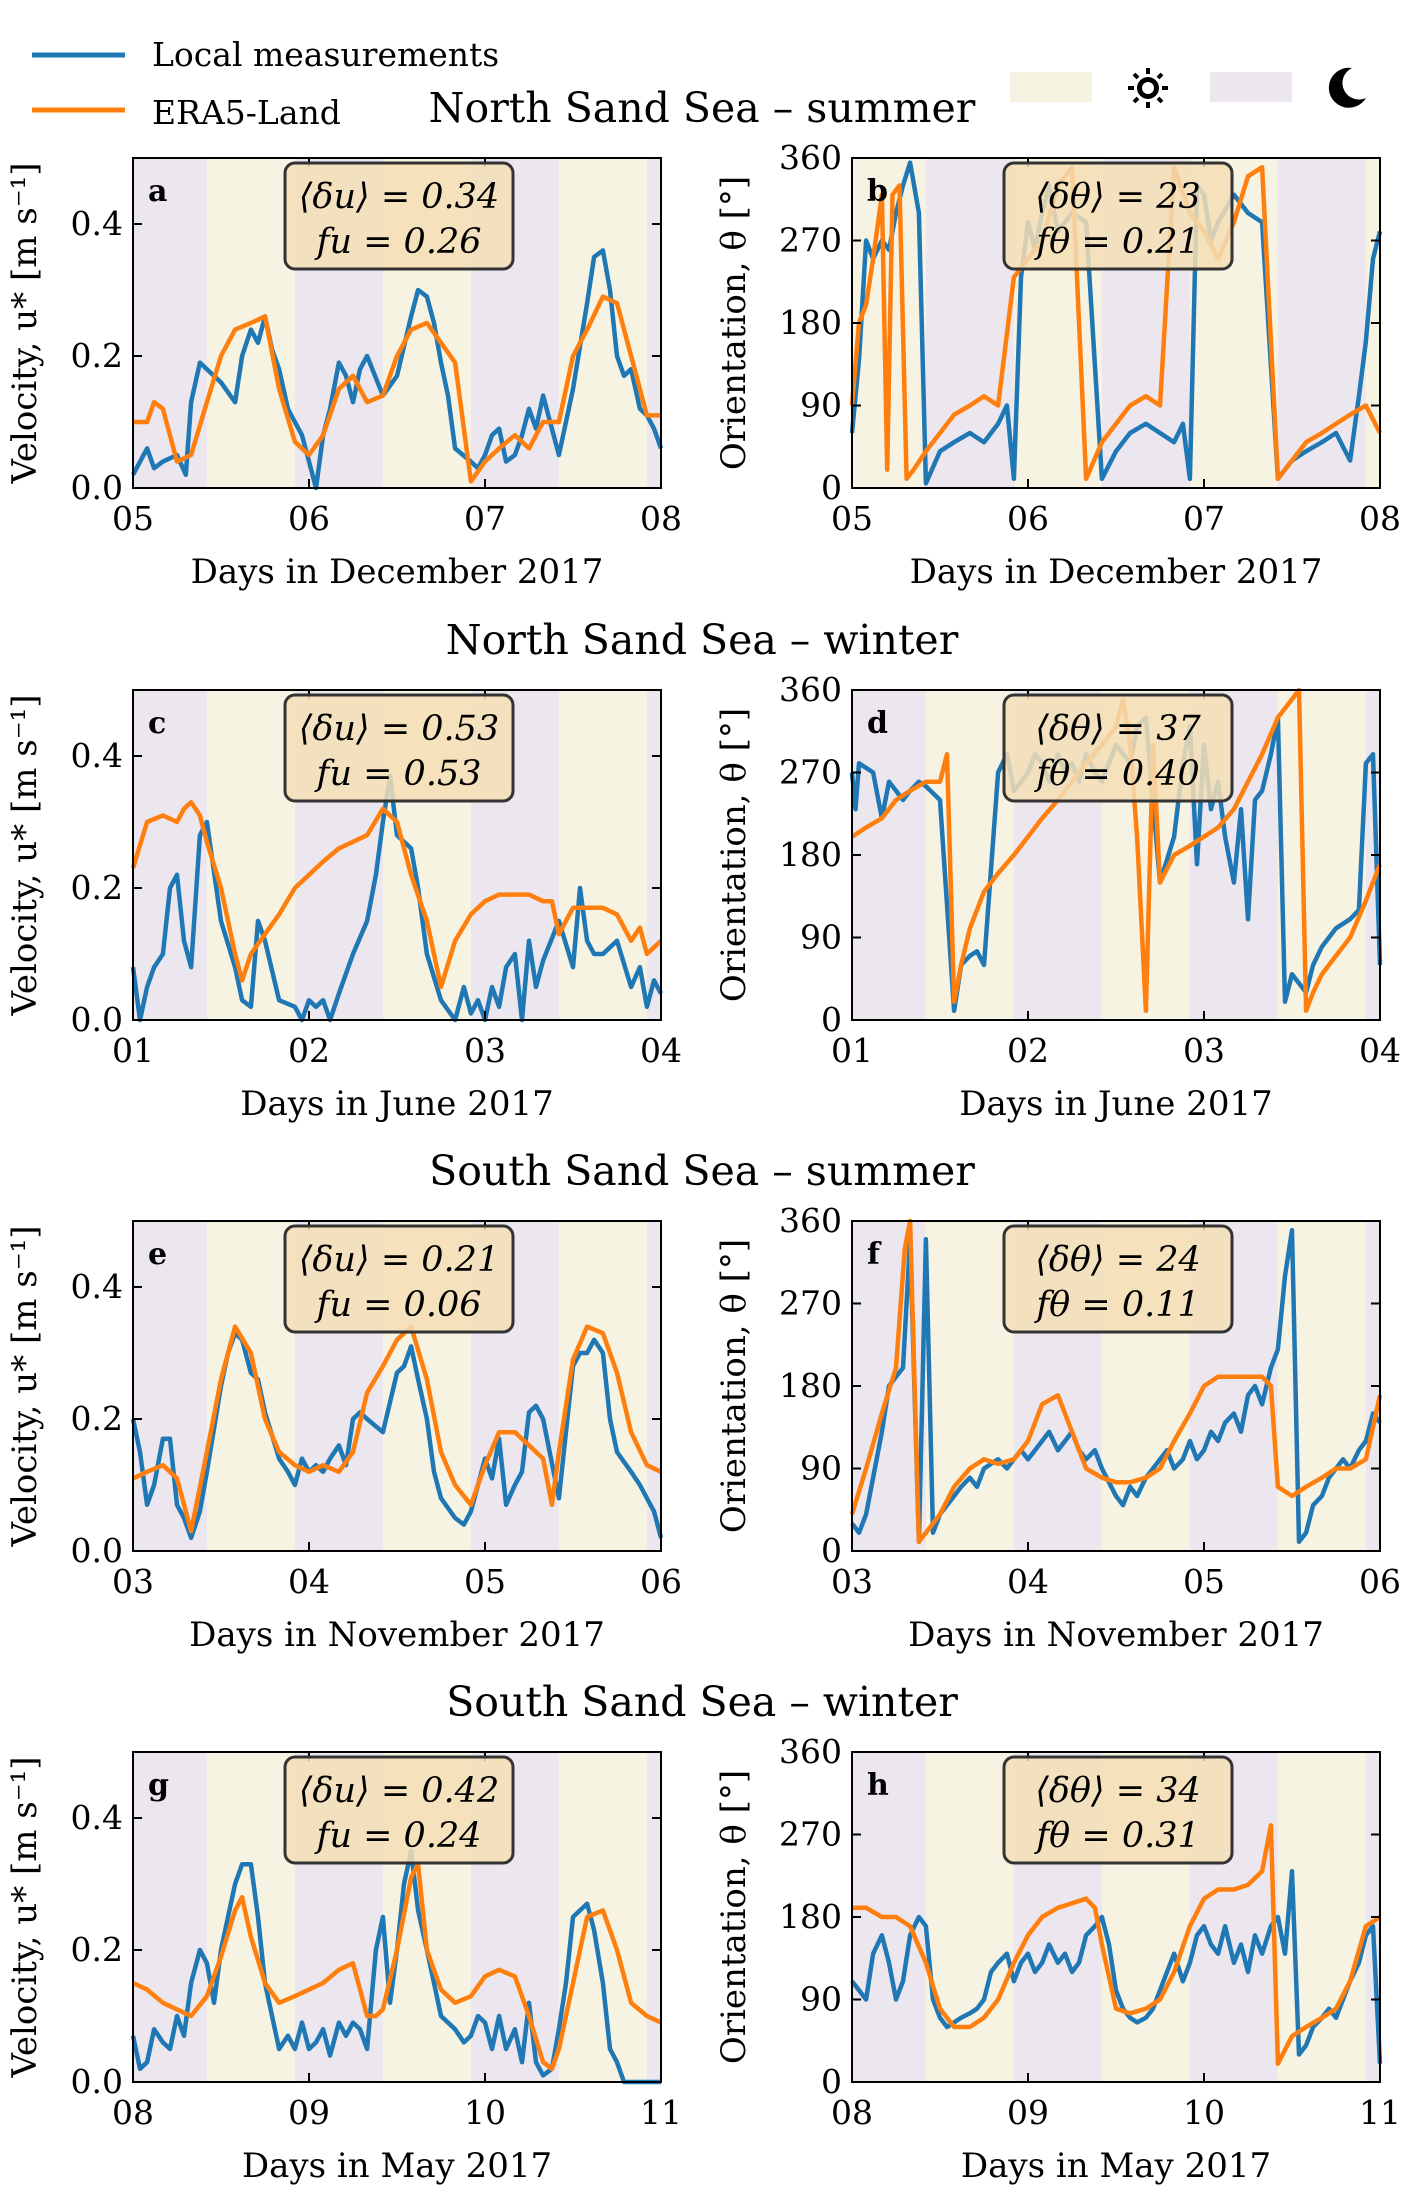  What do you see at coordinates (1118, 1260) in the screenshot?
I see `stat-mean-deviation: ⟨δθ⟩ = 24` at bounding box center [1118, 1260].